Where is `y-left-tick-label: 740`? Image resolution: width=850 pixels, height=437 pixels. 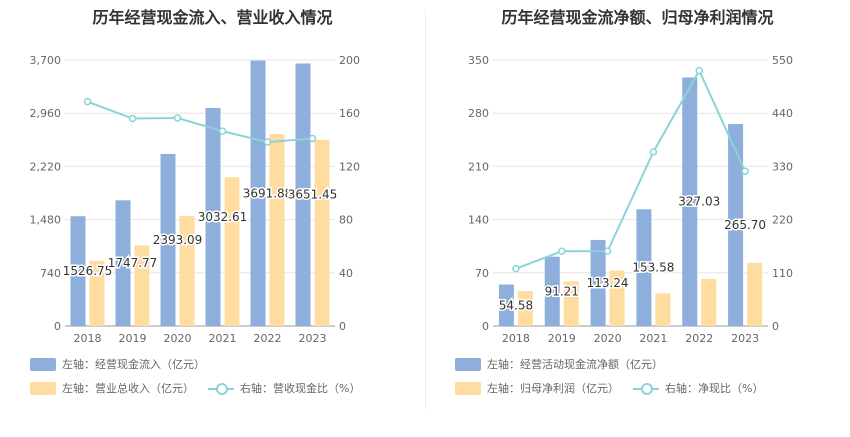
y-left-tick-label: 740 is located at coordinates (50, 273).